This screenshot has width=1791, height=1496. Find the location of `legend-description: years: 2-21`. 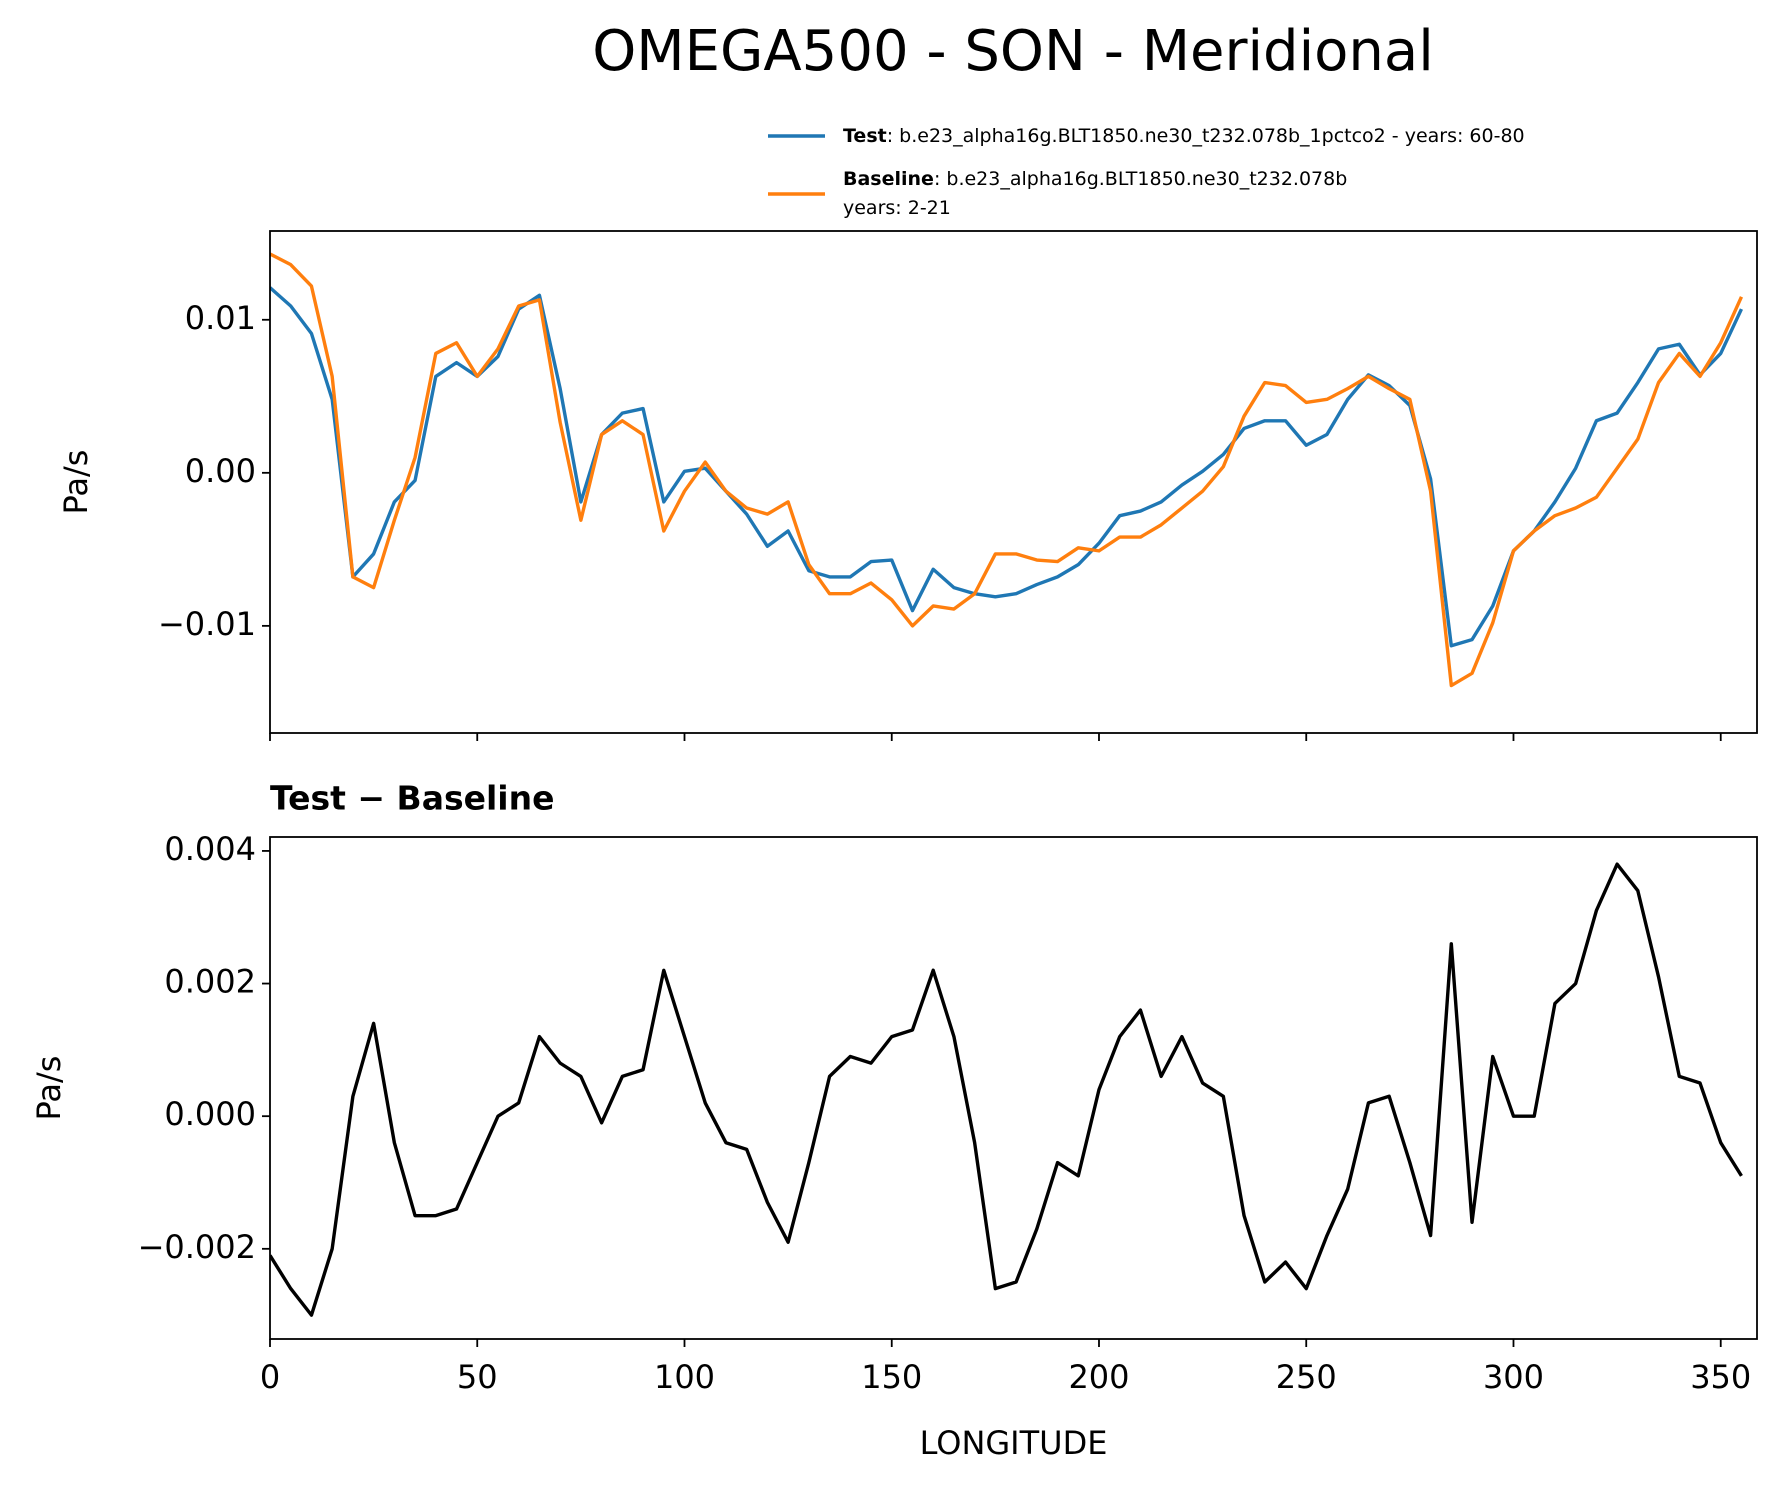

legend-description: years: 2-21 is located at coordinates (897, 208).